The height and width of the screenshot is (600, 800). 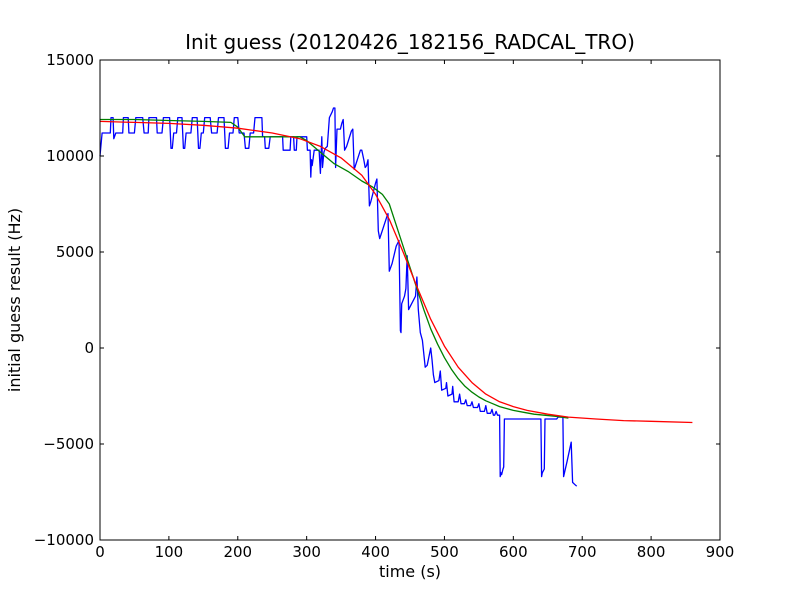 What do you see at coordinates (14, 300) in the screenshot?
I see `y-axis-label: initial guess result (Hz)` at bounding box center [14, 300].